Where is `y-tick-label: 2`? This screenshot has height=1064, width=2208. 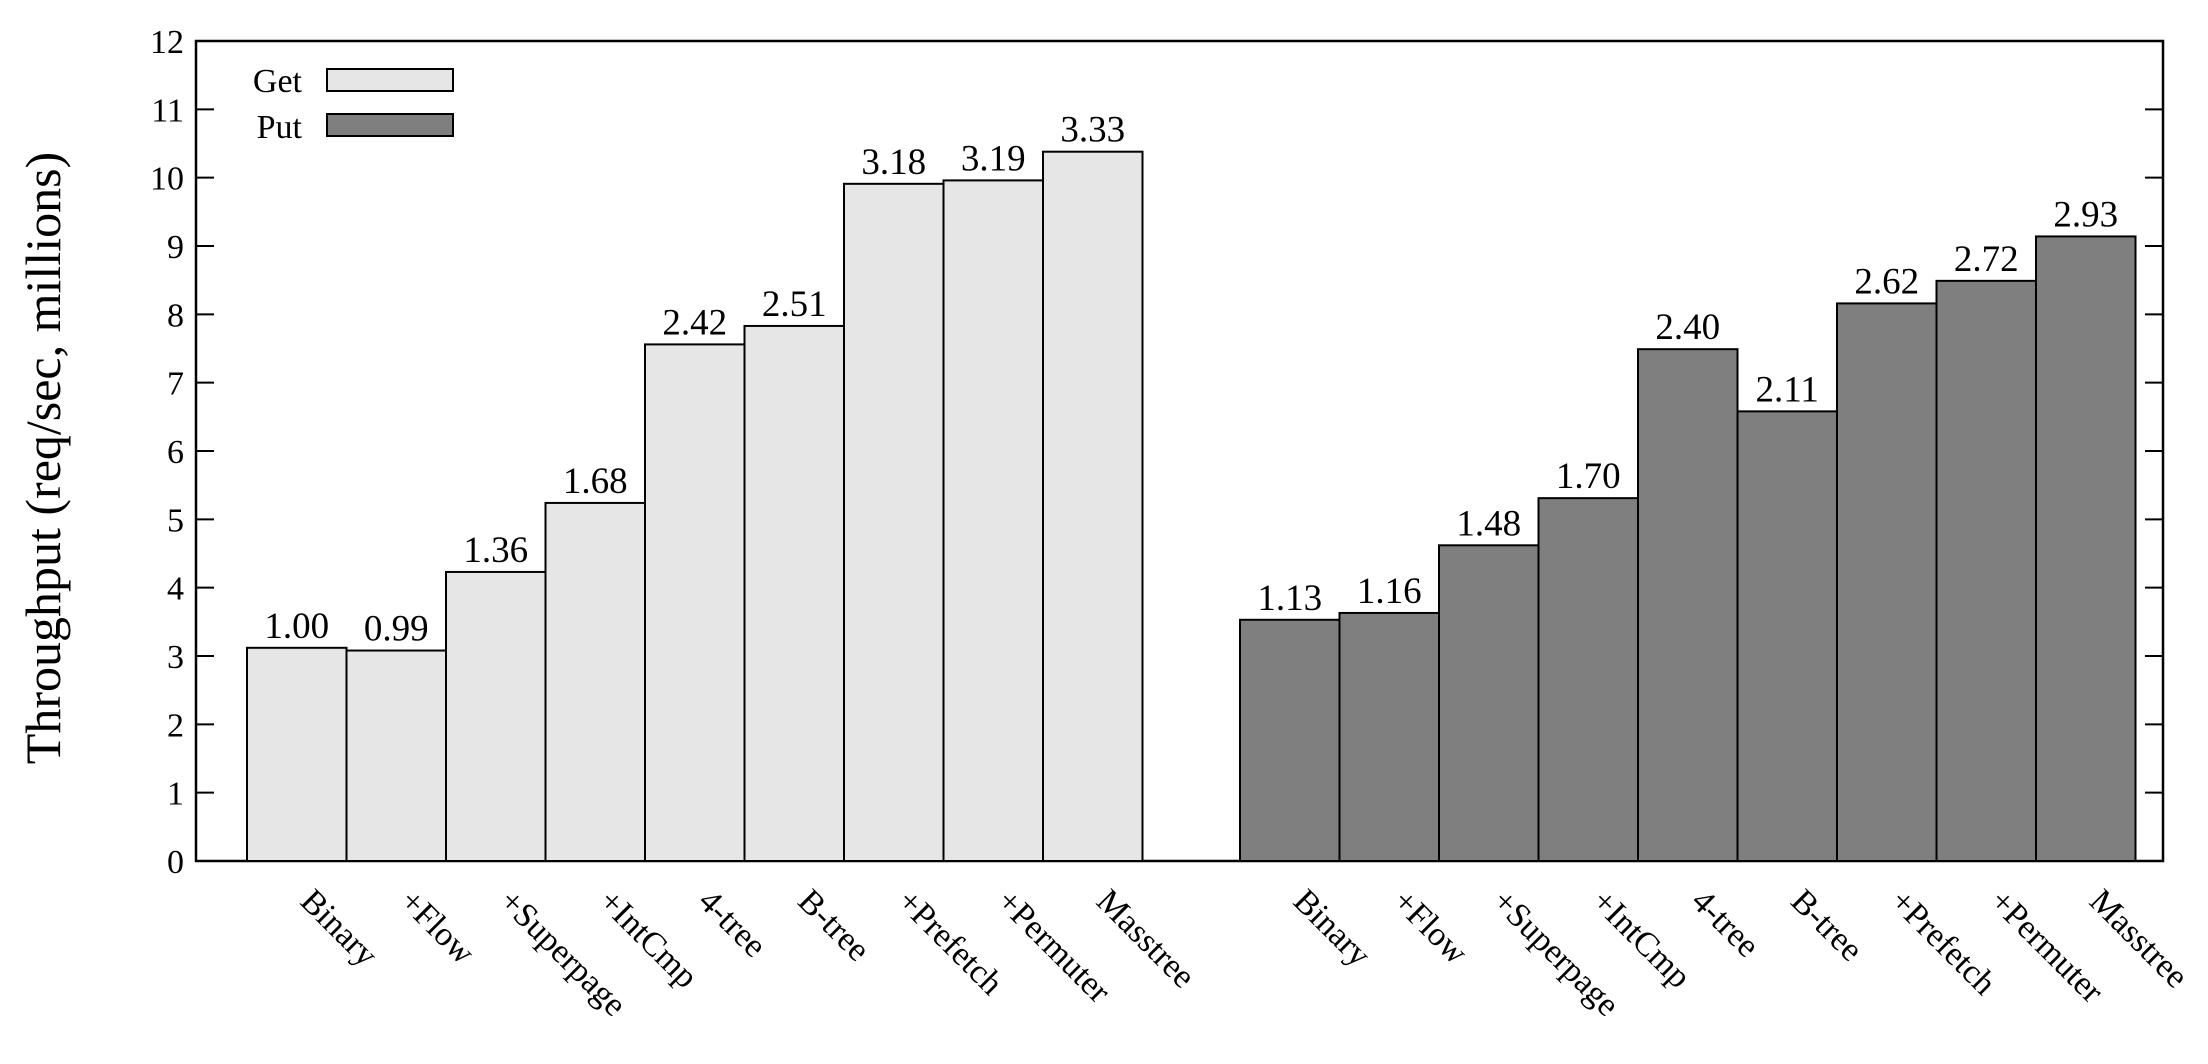
y-tick-label: 2 is located at coordinates (175, 725).